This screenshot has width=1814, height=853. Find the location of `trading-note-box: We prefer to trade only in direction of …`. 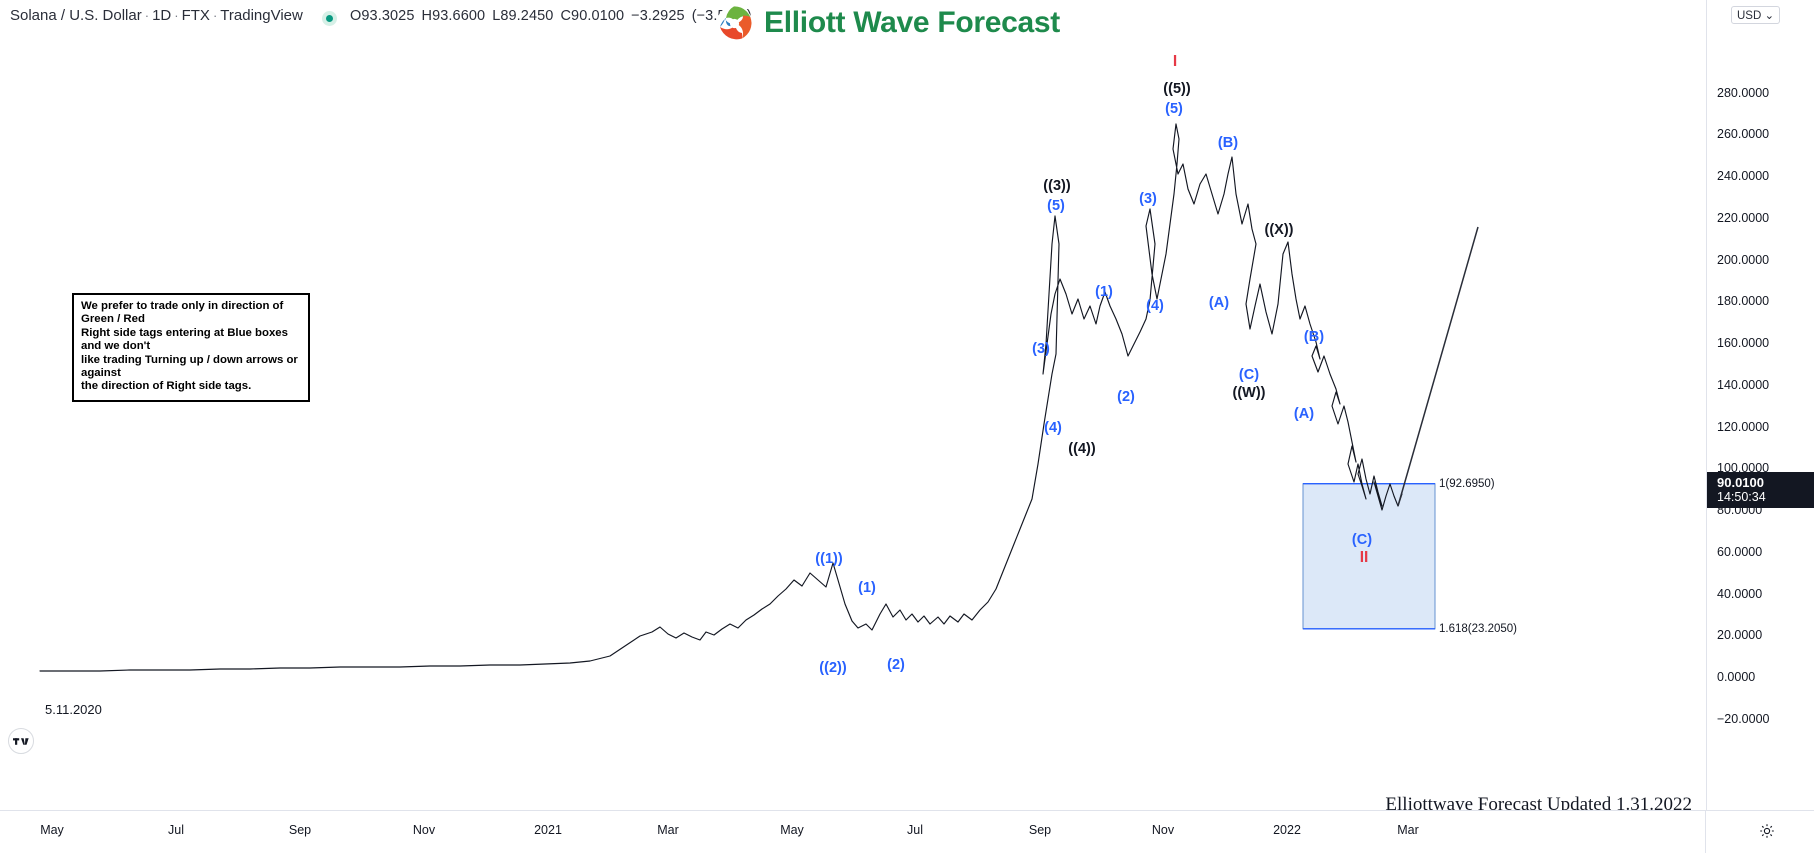

trading-note-box: We prefer to trade only in direction of … is located at coordinates (191, 347).